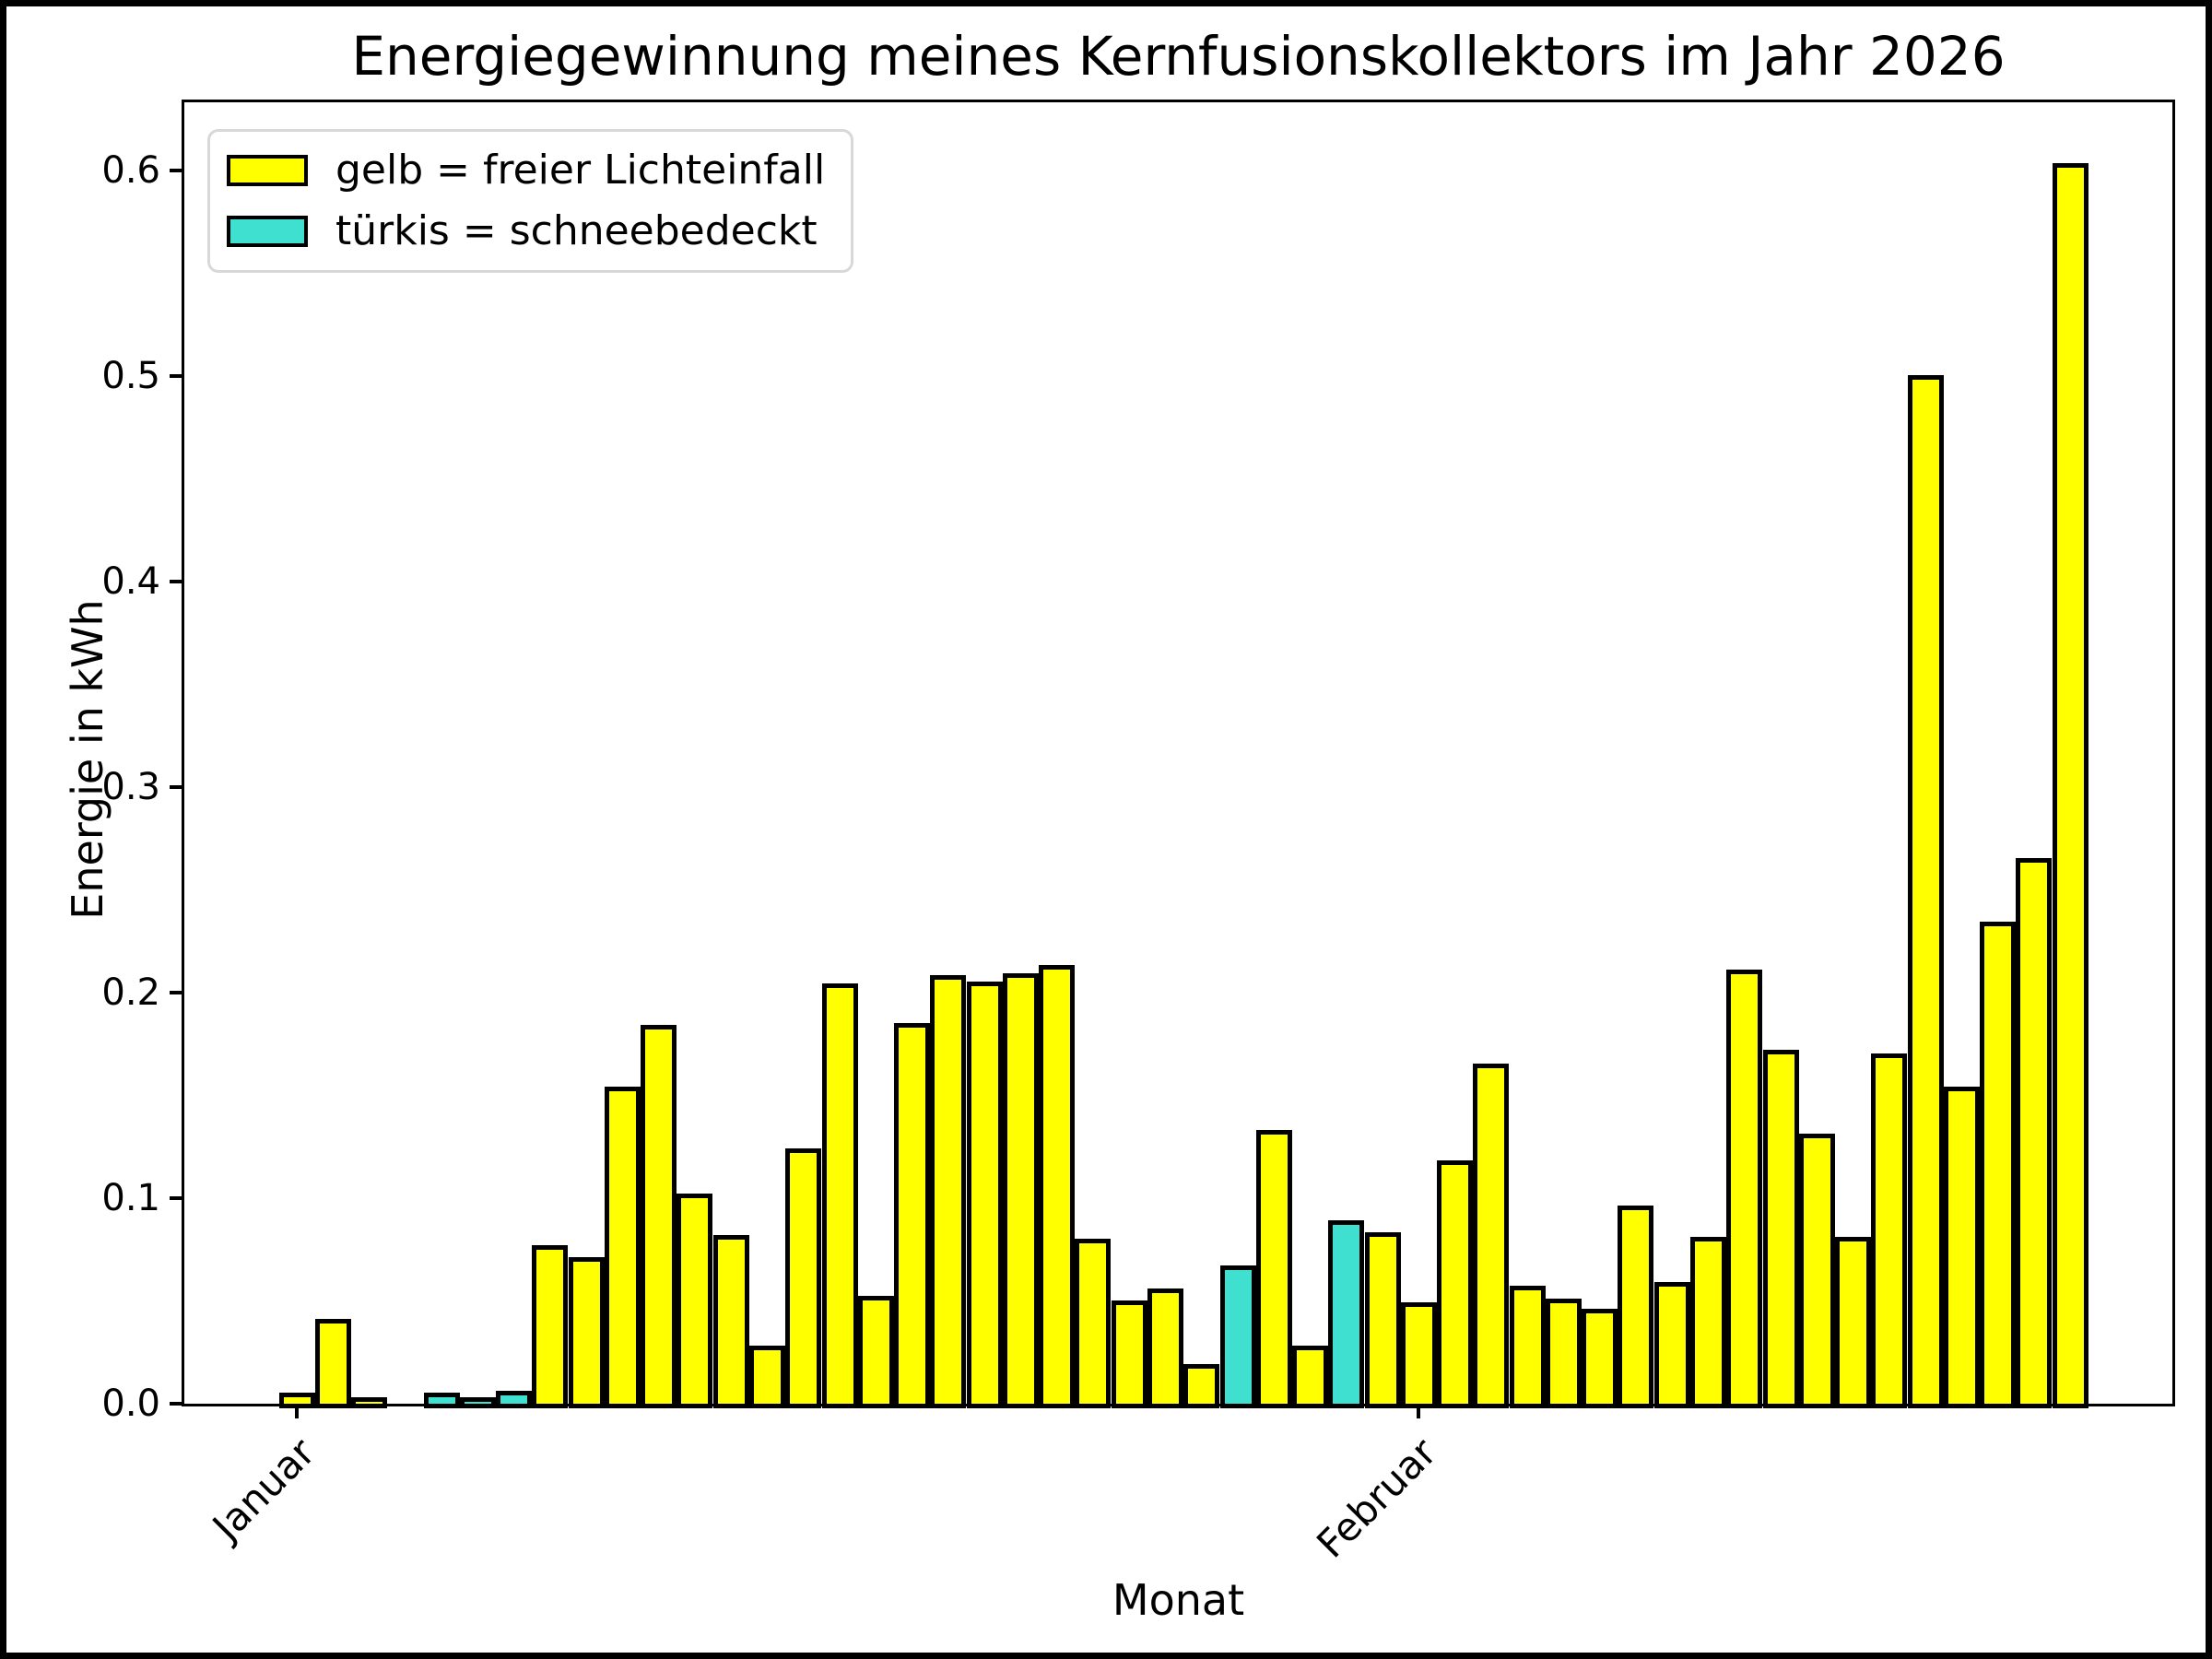 This screenshot has width=2212, height=1659. Describe the element at coordinates (267, 170) in the screenshot. I see `legend-swatch-yellow` at that location.